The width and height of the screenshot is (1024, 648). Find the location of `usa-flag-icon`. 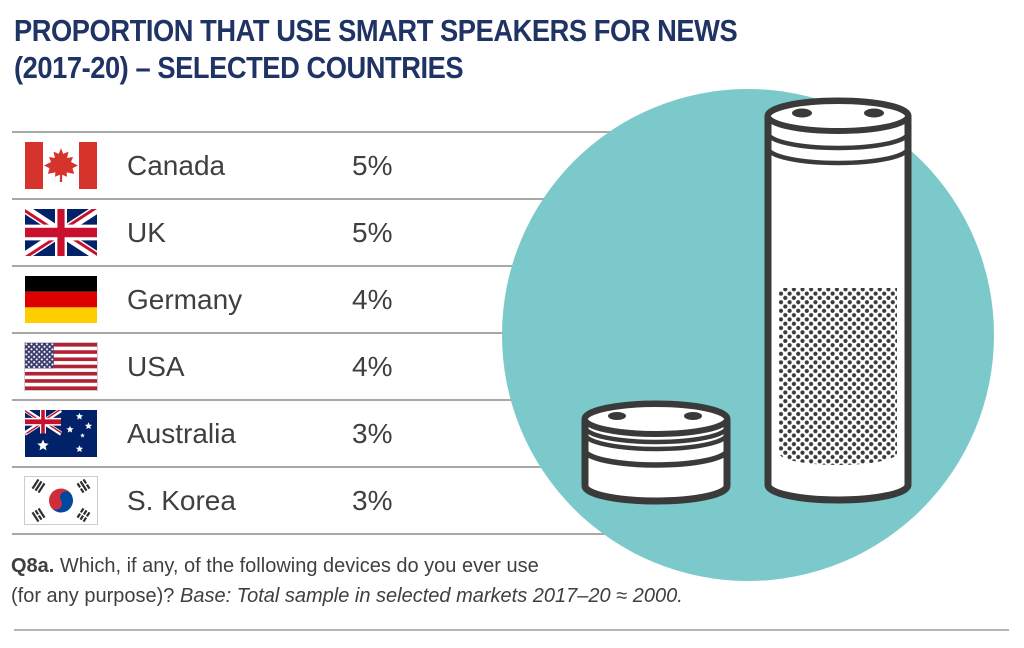

usa-flag-icon is located at coordinates (61, 366).